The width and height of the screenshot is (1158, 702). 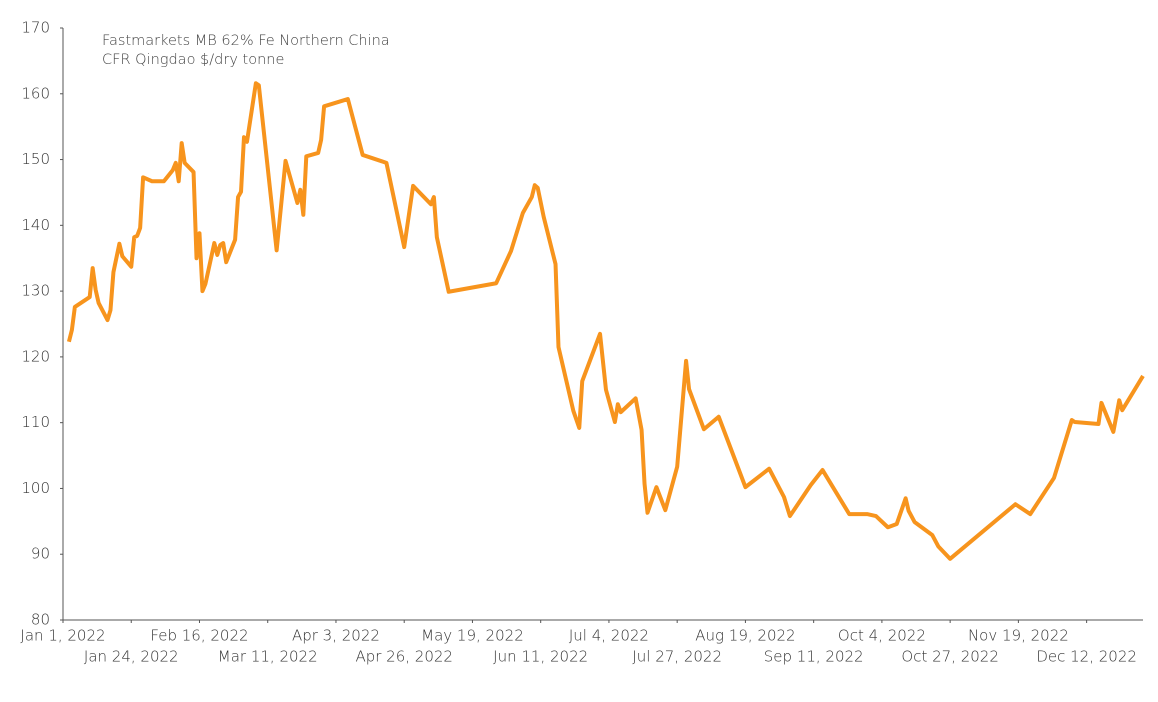 What do you see at coordinates (35, 356) in the screenshot?
I see `y-tick-label: 120` at bounding box center [35, 356].